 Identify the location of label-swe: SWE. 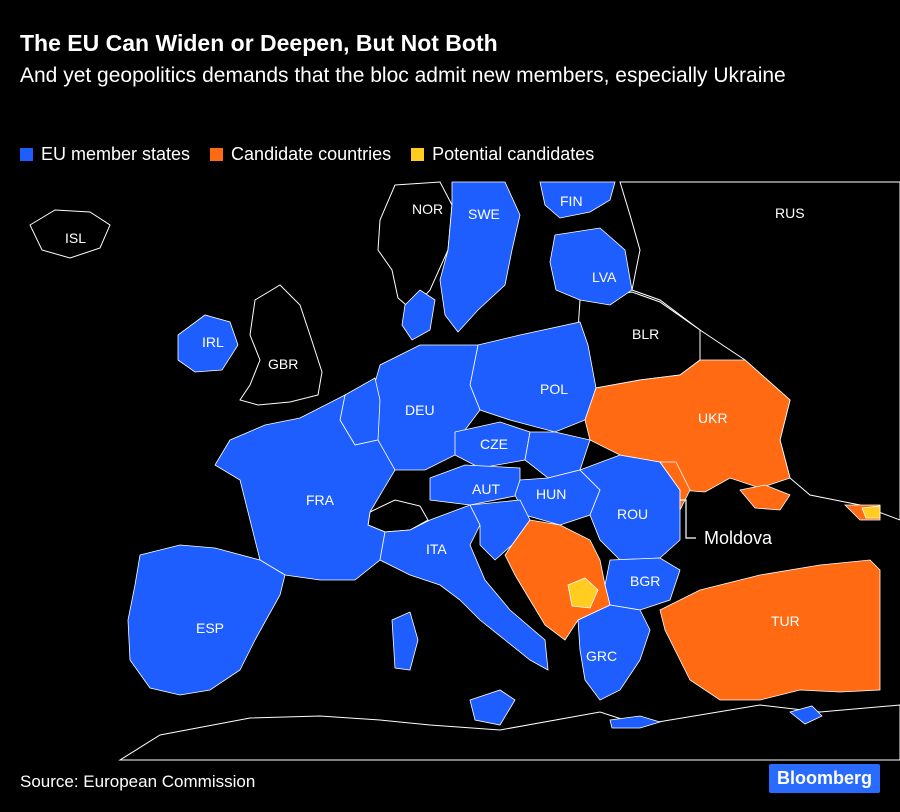
(484, 214).